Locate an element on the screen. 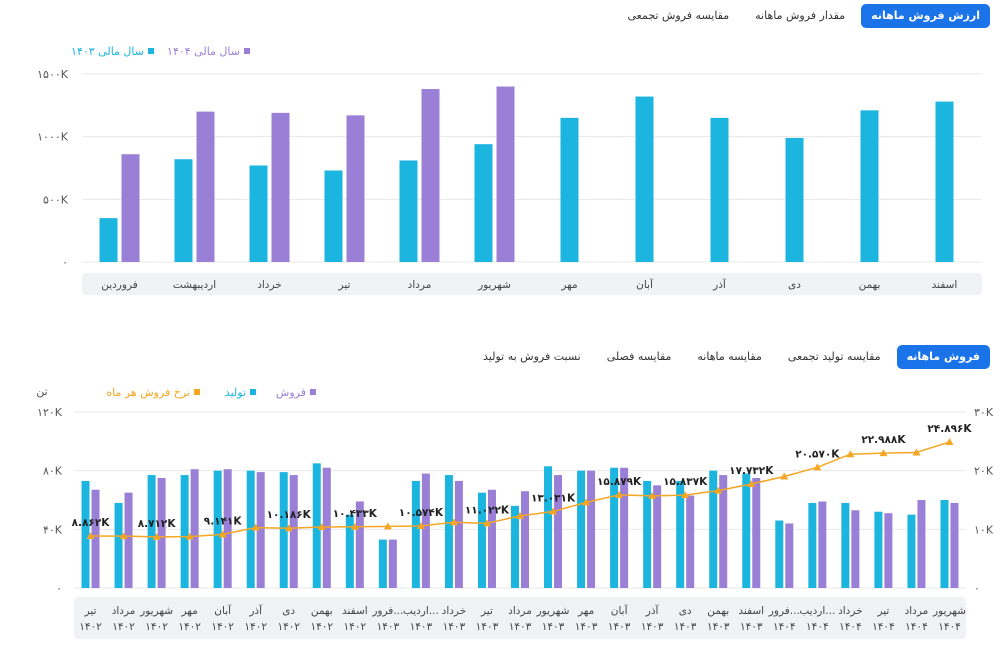  data-label-sales-rate: ۲۲.۹۸۸K is located at coordinates (883, 440).